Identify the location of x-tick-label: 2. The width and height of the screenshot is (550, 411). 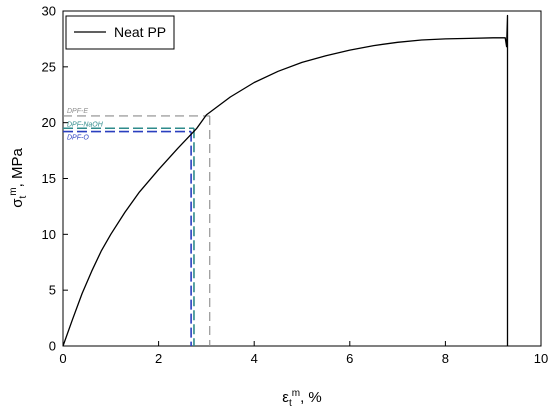
(158, 358).